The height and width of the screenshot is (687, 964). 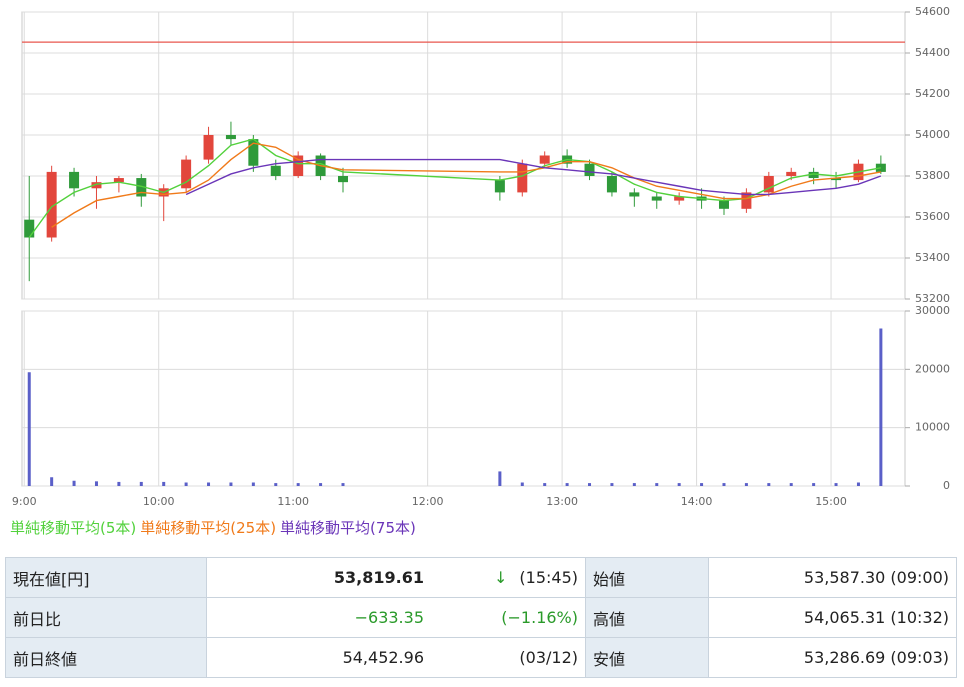 I want to click on y-tick-label: 30000, so click(x=932, y=310).